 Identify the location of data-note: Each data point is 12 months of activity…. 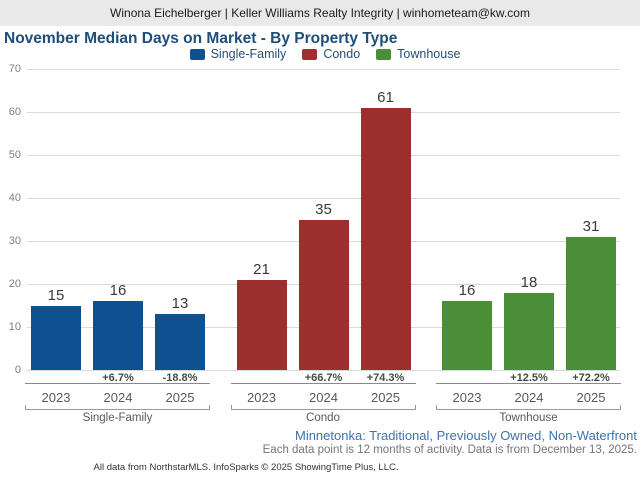
(449, 450).